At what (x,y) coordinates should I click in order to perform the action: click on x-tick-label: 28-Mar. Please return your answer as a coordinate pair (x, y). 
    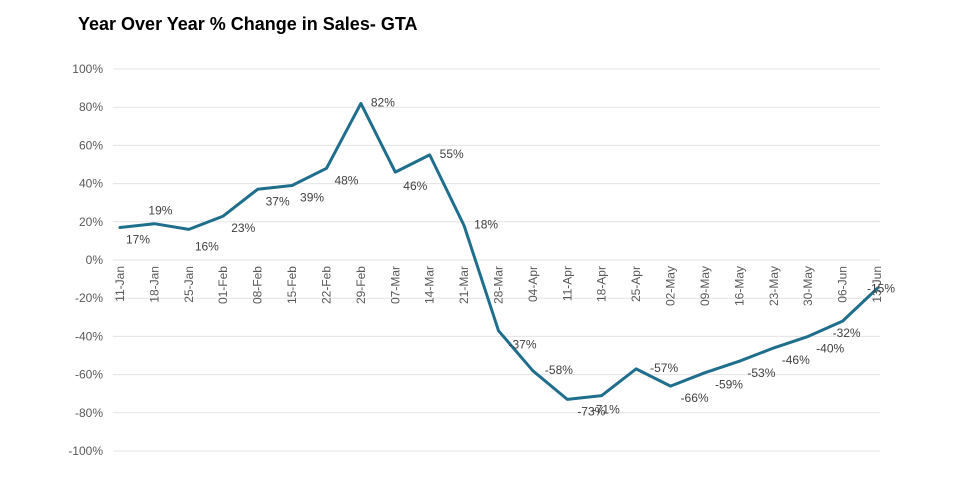
    Looking at the image, I should click on (499, 285).